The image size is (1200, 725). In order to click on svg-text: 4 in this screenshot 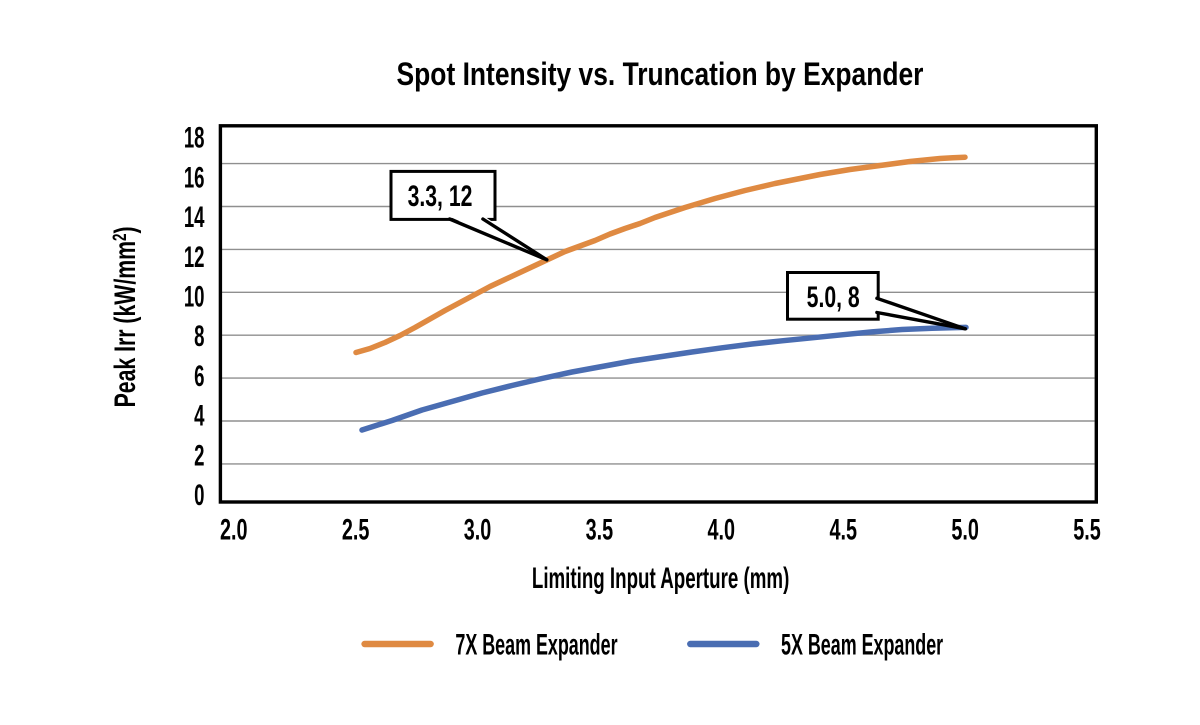, I will do `click(199, 416)`.